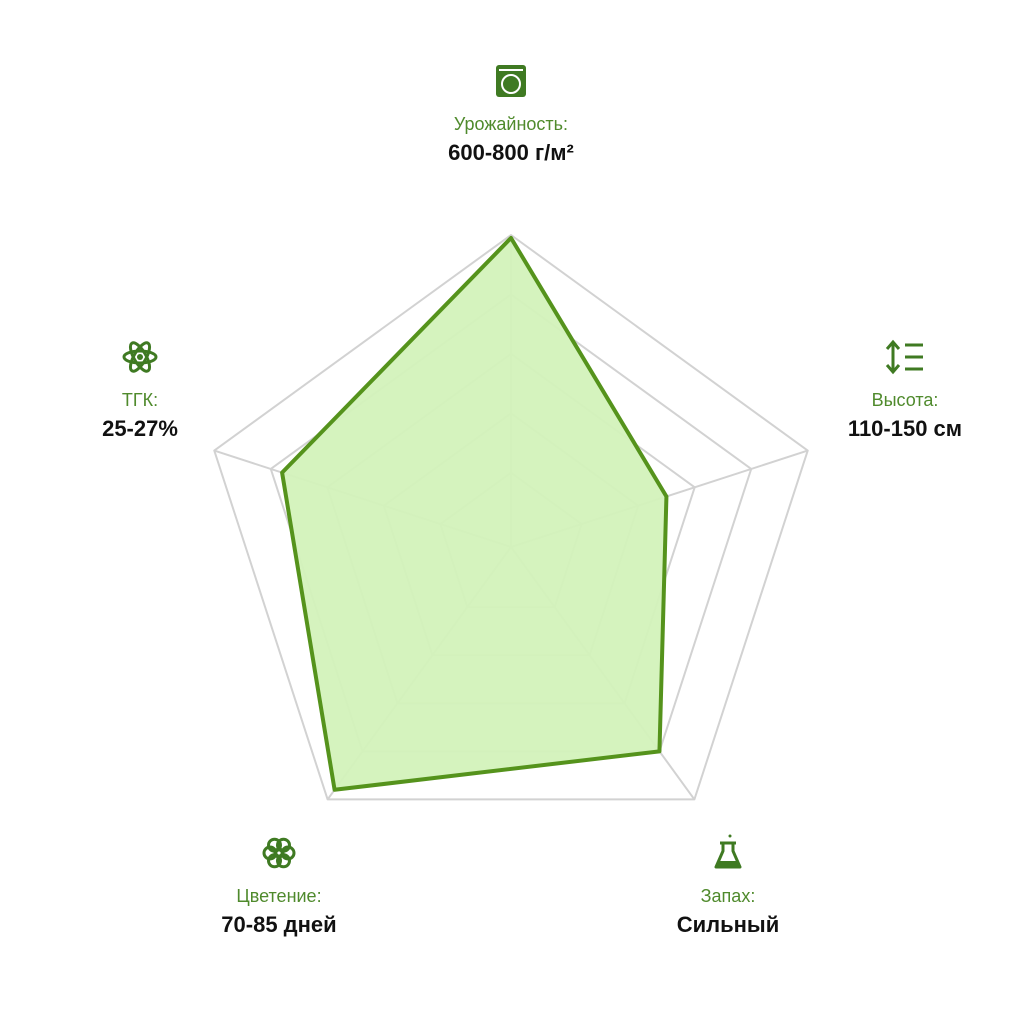 This screenshot has width=1020, height=1020. I want to click on axis-label: Запах:, so click(728, 896).